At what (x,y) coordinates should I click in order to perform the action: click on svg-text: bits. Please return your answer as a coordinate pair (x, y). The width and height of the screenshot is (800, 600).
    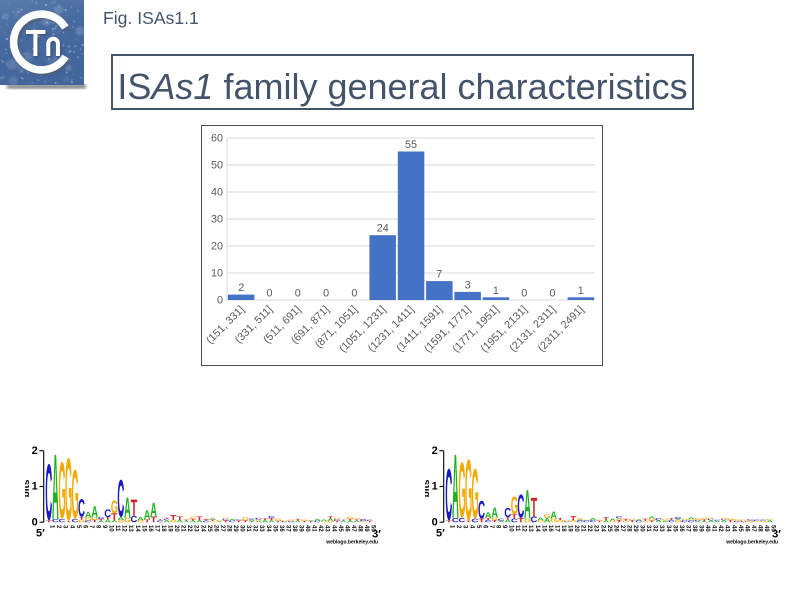
    Looking at the image, I should click on (428, 488).